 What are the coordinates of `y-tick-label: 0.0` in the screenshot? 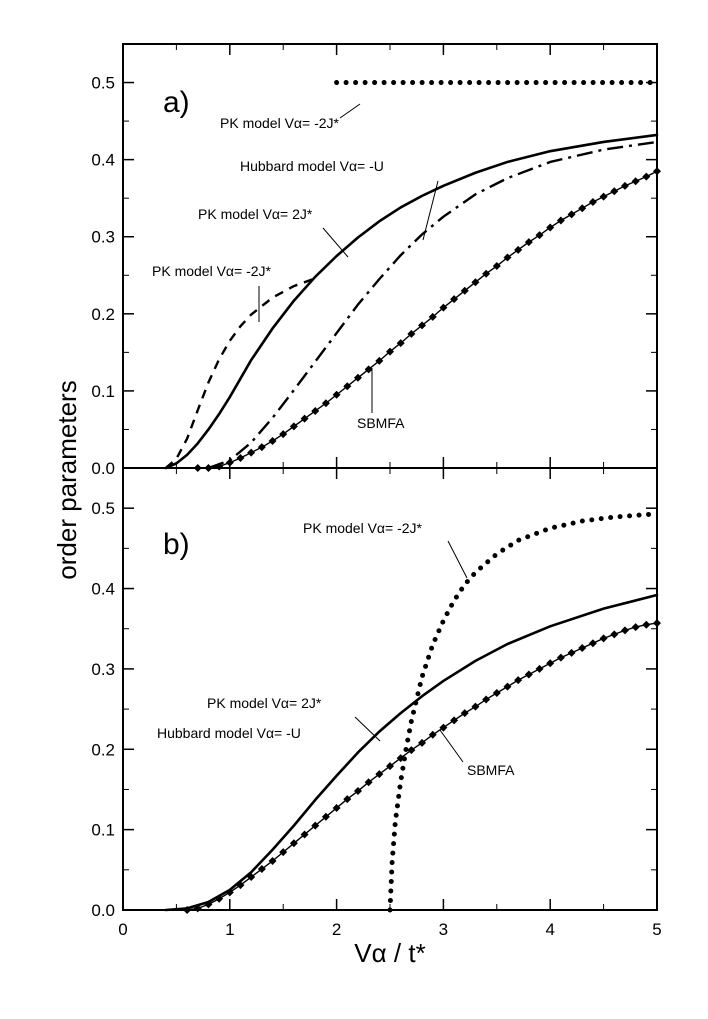 It's located at (103, 910).